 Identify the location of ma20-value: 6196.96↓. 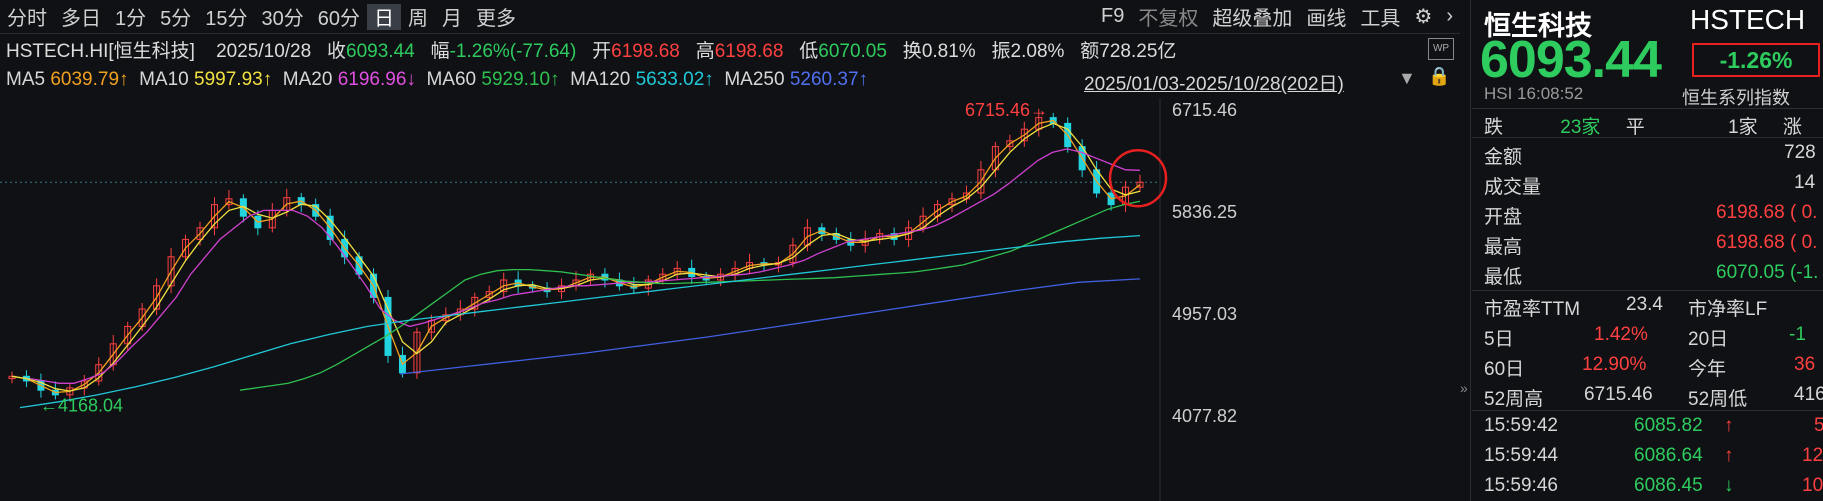
(376, 79).